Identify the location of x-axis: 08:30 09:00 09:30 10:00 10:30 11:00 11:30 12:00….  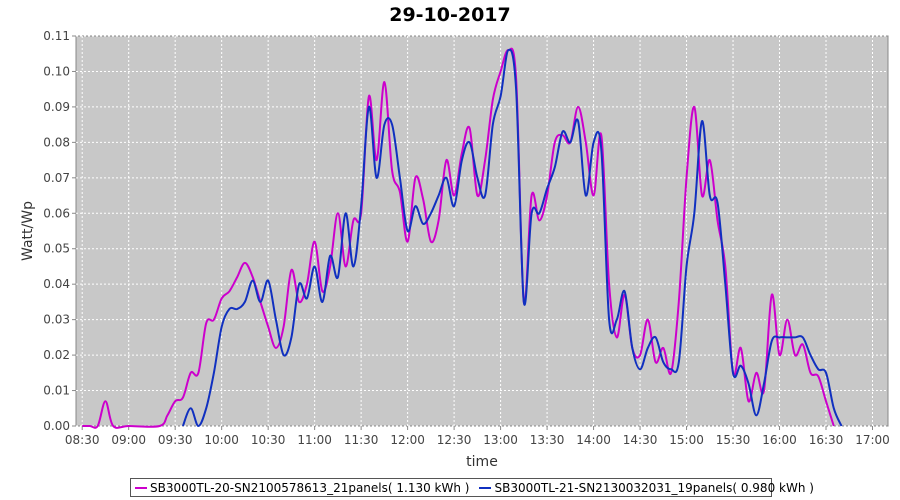
(477, 436).